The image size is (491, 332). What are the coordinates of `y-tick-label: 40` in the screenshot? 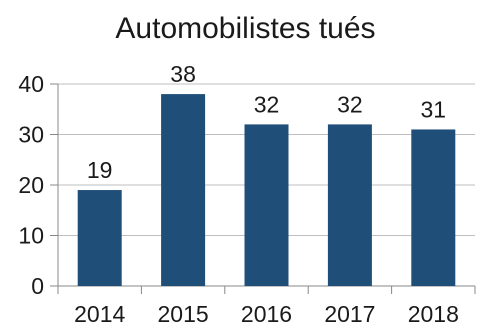 It's located at (31, 84).